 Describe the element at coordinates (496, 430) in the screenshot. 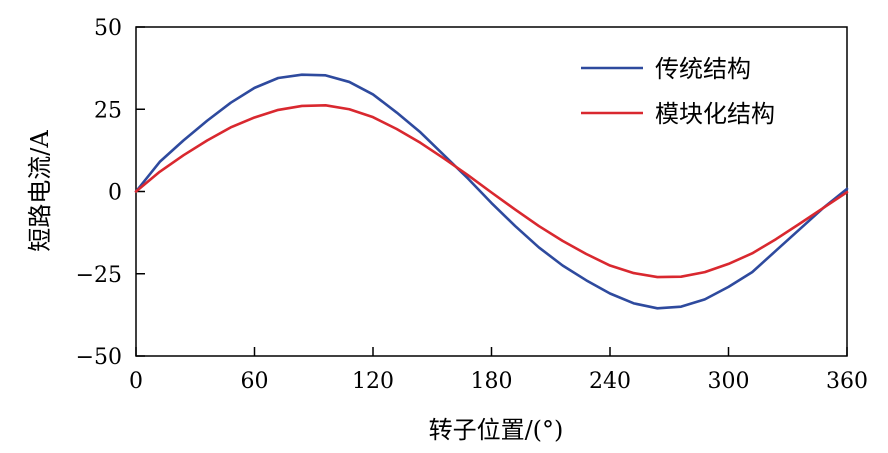

I see `x-axis-title: 转子位置/(°)` at that location.